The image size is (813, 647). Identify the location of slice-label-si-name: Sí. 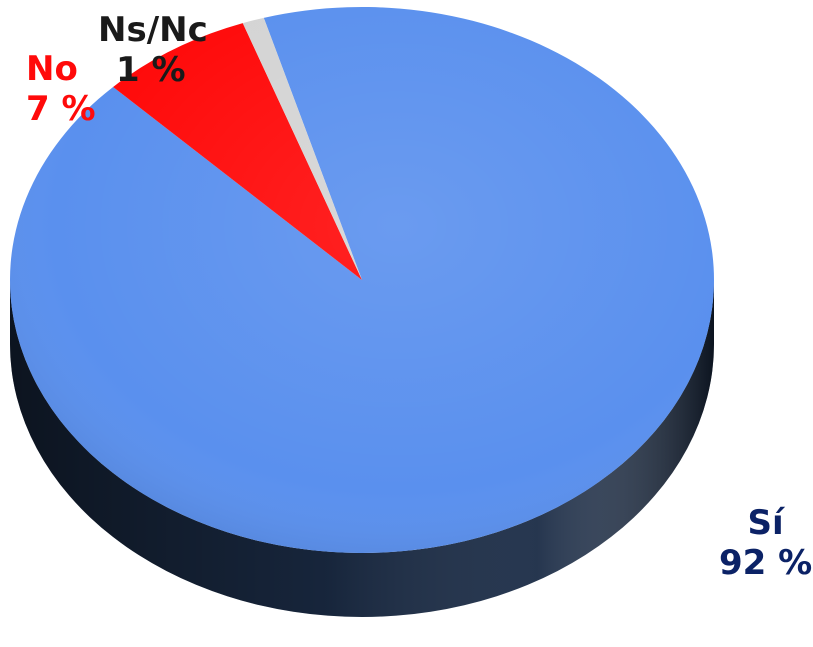
(765, 523).